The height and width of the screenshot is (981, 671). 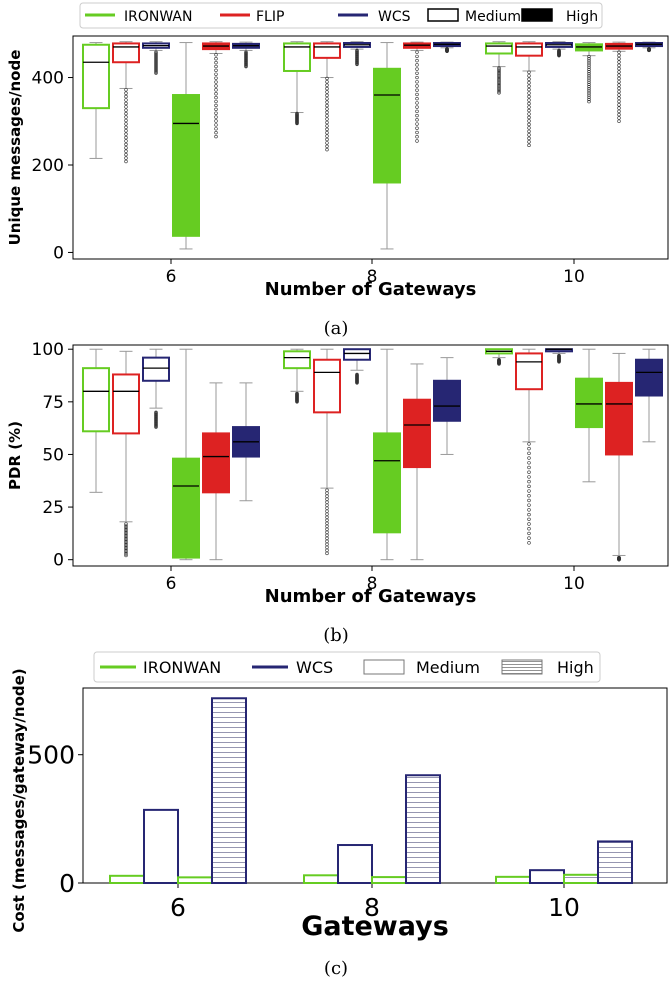 What do you see at coordinates (371, 289) in the screenshot?
I see `x-axis-title-a: Number of Gateways` at bounding box center [371, 289].